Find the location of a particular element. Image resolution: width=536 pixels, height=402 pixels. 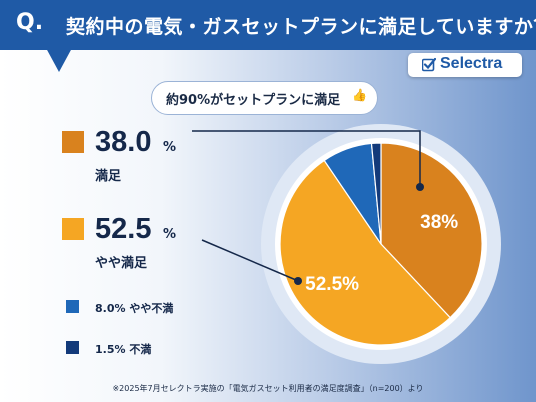

brand-name: Selectra is located at coordinates (471, 63).